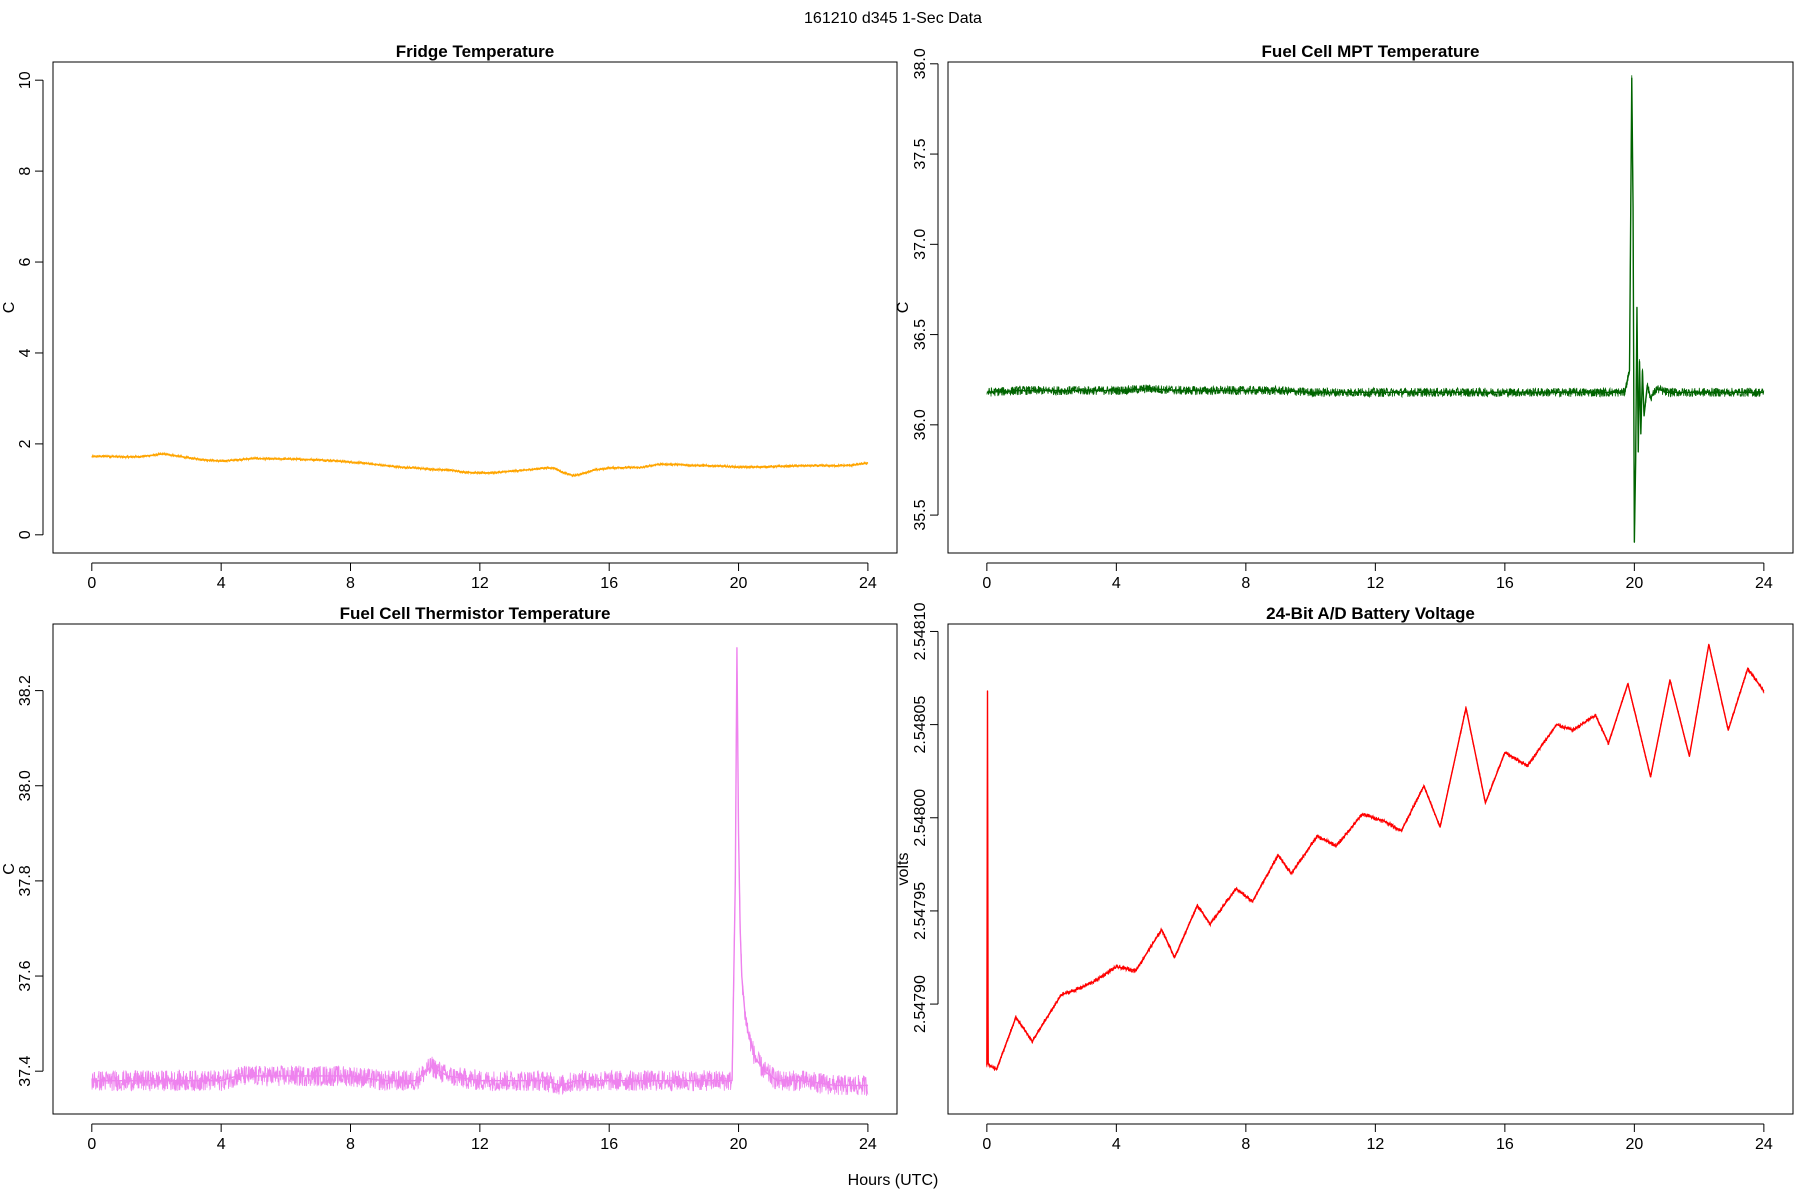 This screenshot has height=1200, width=1800. I want to click on y-tick-label: 2.54800, so click(920, 818).